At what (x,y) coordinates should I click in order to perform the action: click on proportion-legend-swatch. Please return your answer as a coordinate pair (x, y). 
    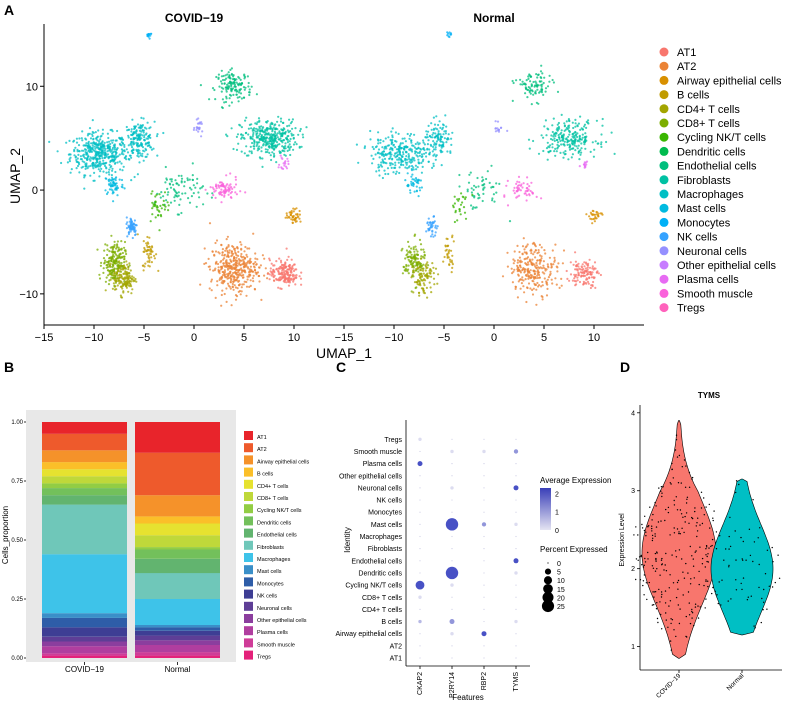
    Looking at the image, I should click on (248, 594).